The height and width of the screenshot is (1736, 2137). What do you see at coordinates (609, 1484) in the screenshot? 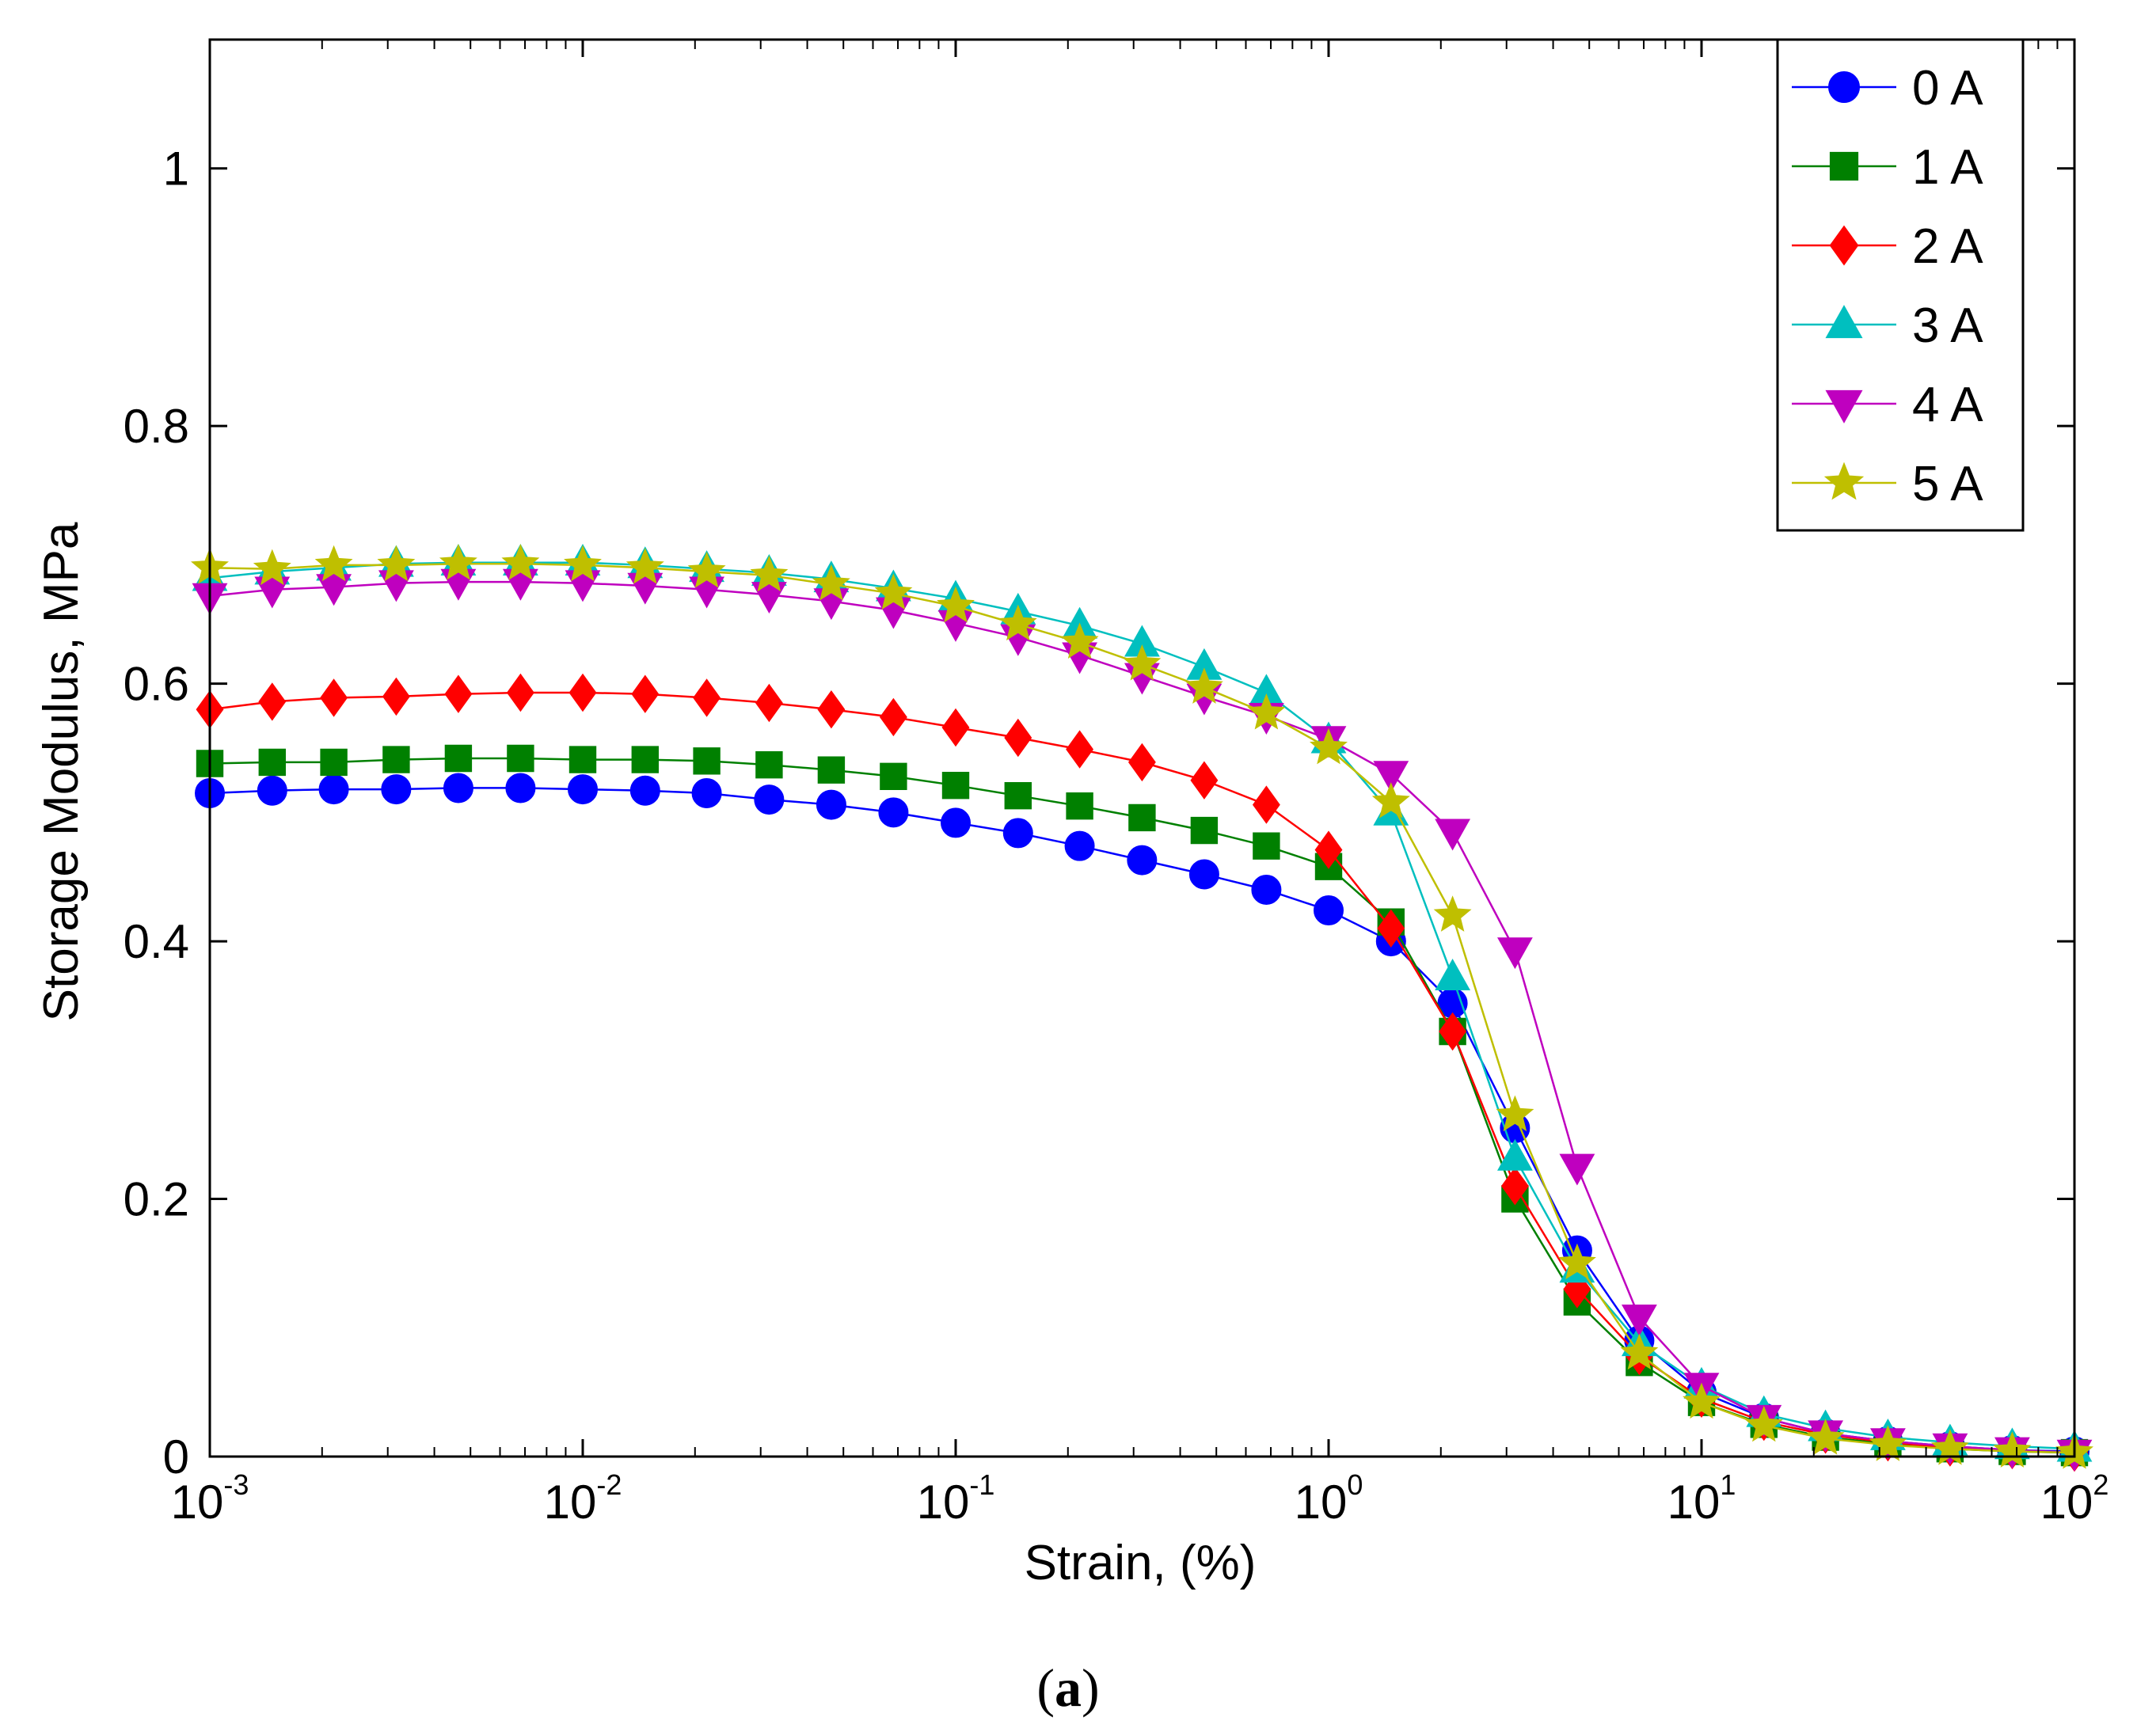
I see `x-tick-exponent: -2` at bounding box center [609, 1484].